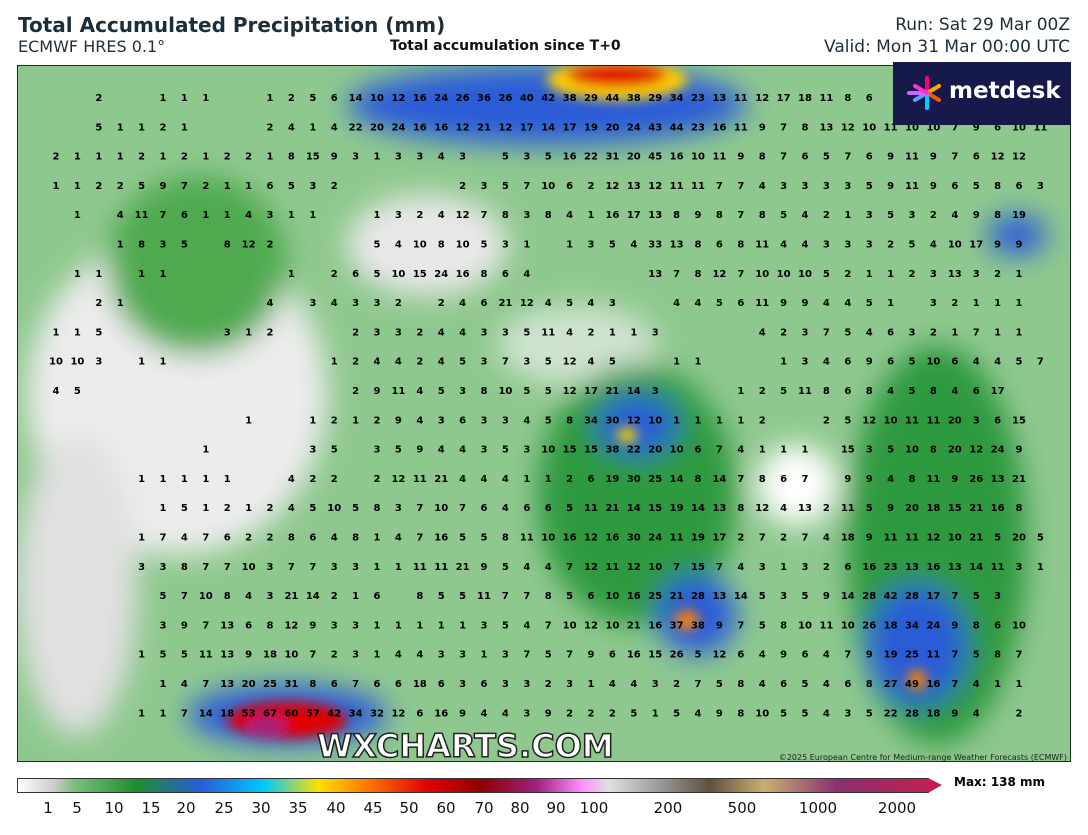 Image resolution: width=1088 pixels, height=835 pixels. Describe the element at coordinates (912, 655) in the screenshot. I see `value-label: 25` at that location.